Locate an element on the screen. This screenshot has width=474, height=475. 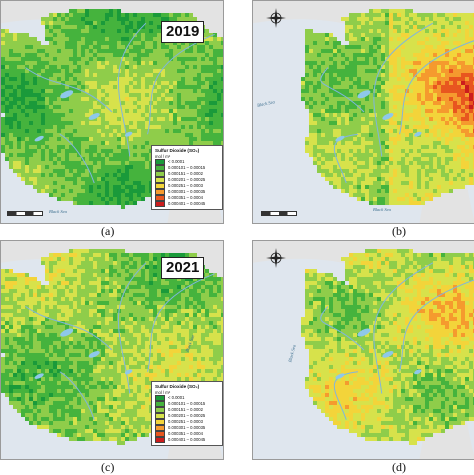
year-label: 2021 is located at coordinates (182, 268).